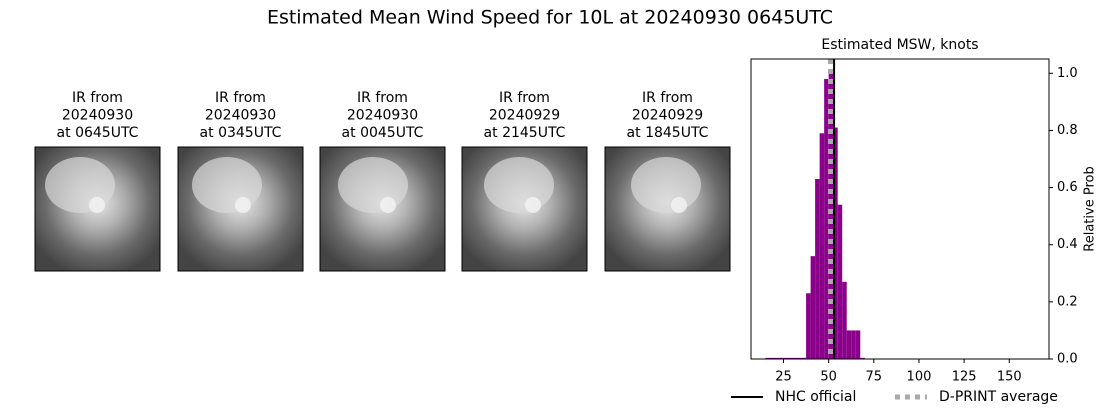  What do you see at coordinates (1067, 359) in the screenshot?
I see `y-tick-label: 0.0` at bounding box center [1067, 359].